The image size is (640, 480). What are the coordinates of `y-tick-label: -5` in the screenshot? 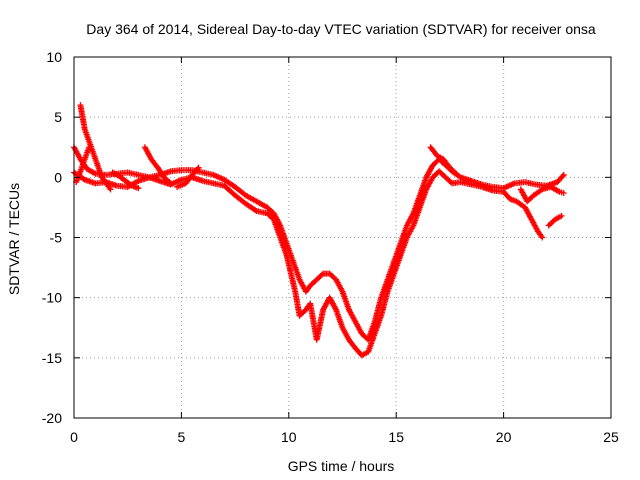 It's located at (56, 238).